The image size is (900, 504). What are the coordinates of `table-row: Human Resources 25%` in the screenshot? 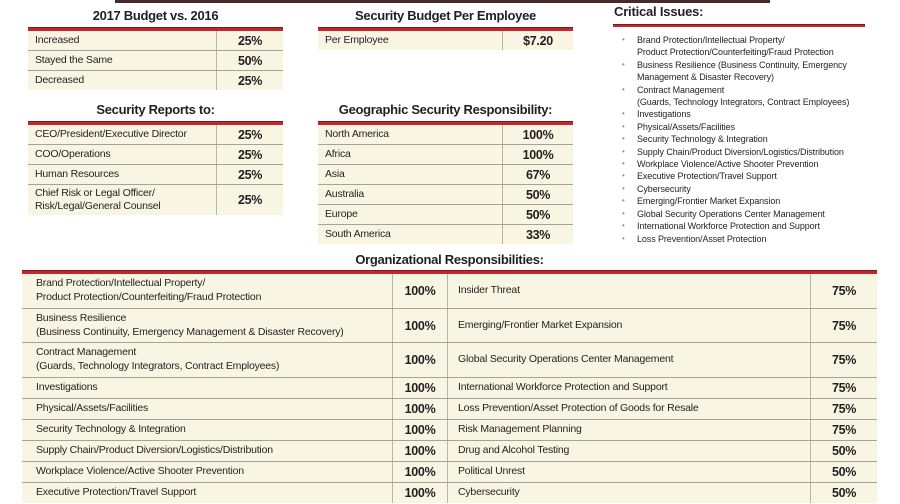 It's located at (155, 175).